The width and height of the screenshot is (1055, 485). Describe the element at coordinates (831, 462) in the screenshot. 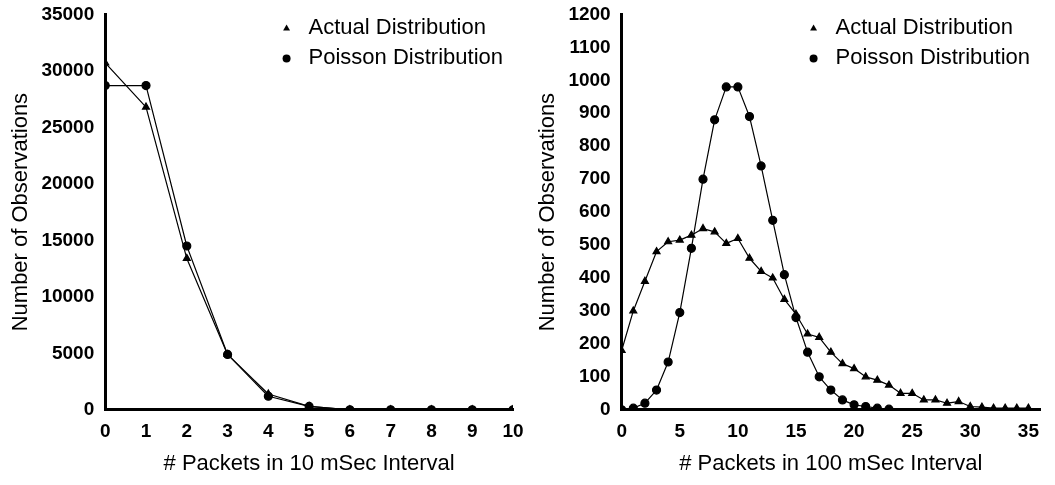

I see `x-axis-title: # Packets in 100 mSec Interval` at that location.